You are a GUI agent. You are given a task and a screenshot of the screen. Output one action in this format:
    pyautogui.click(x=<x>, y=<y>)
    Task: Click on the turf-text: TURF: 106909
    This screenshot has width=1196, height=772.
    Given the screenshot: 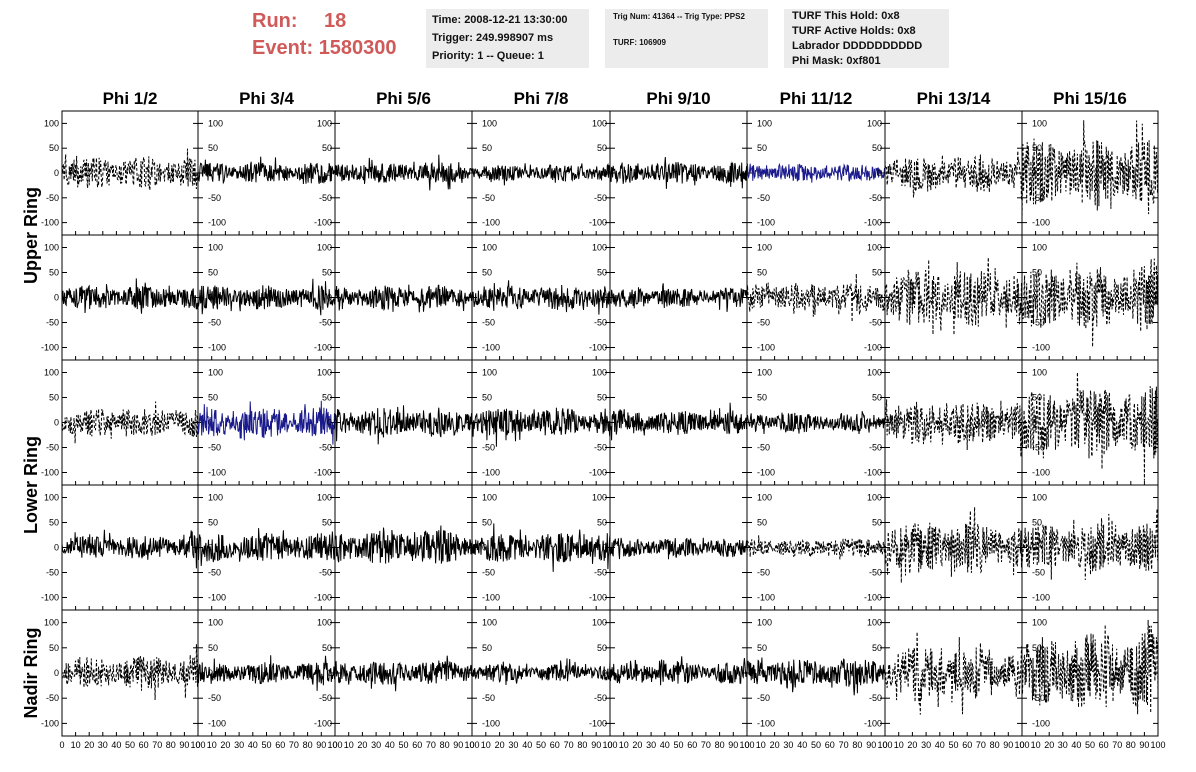 What is the action you would take?
    pyautogui.click(x=639, y=42)
    